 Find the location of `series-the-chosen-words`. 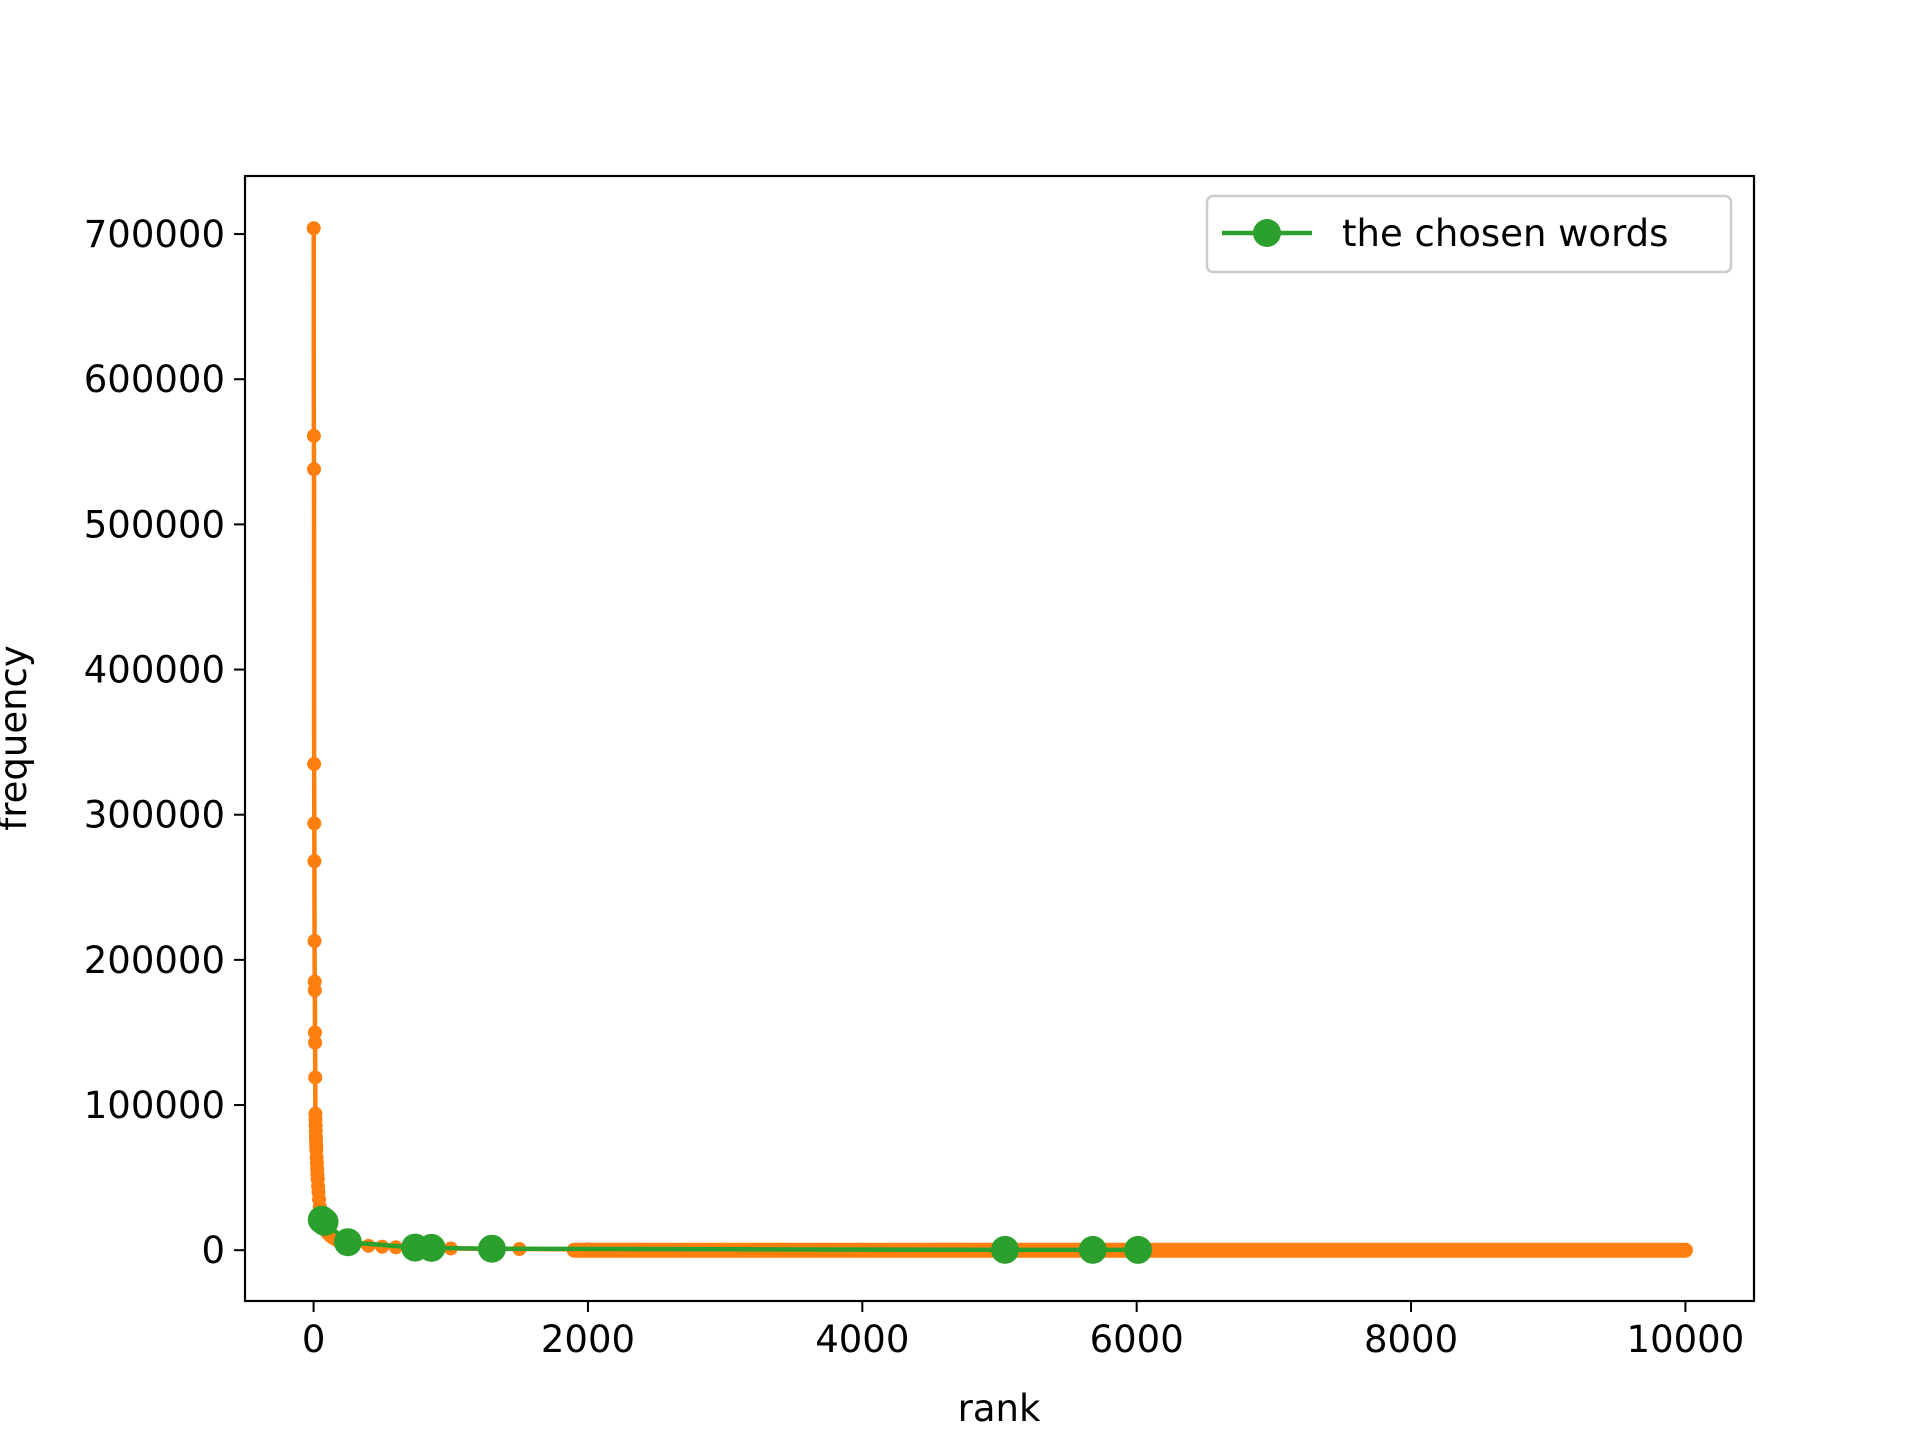

series-the-chosen-words is located at coordinates (730, 1234).